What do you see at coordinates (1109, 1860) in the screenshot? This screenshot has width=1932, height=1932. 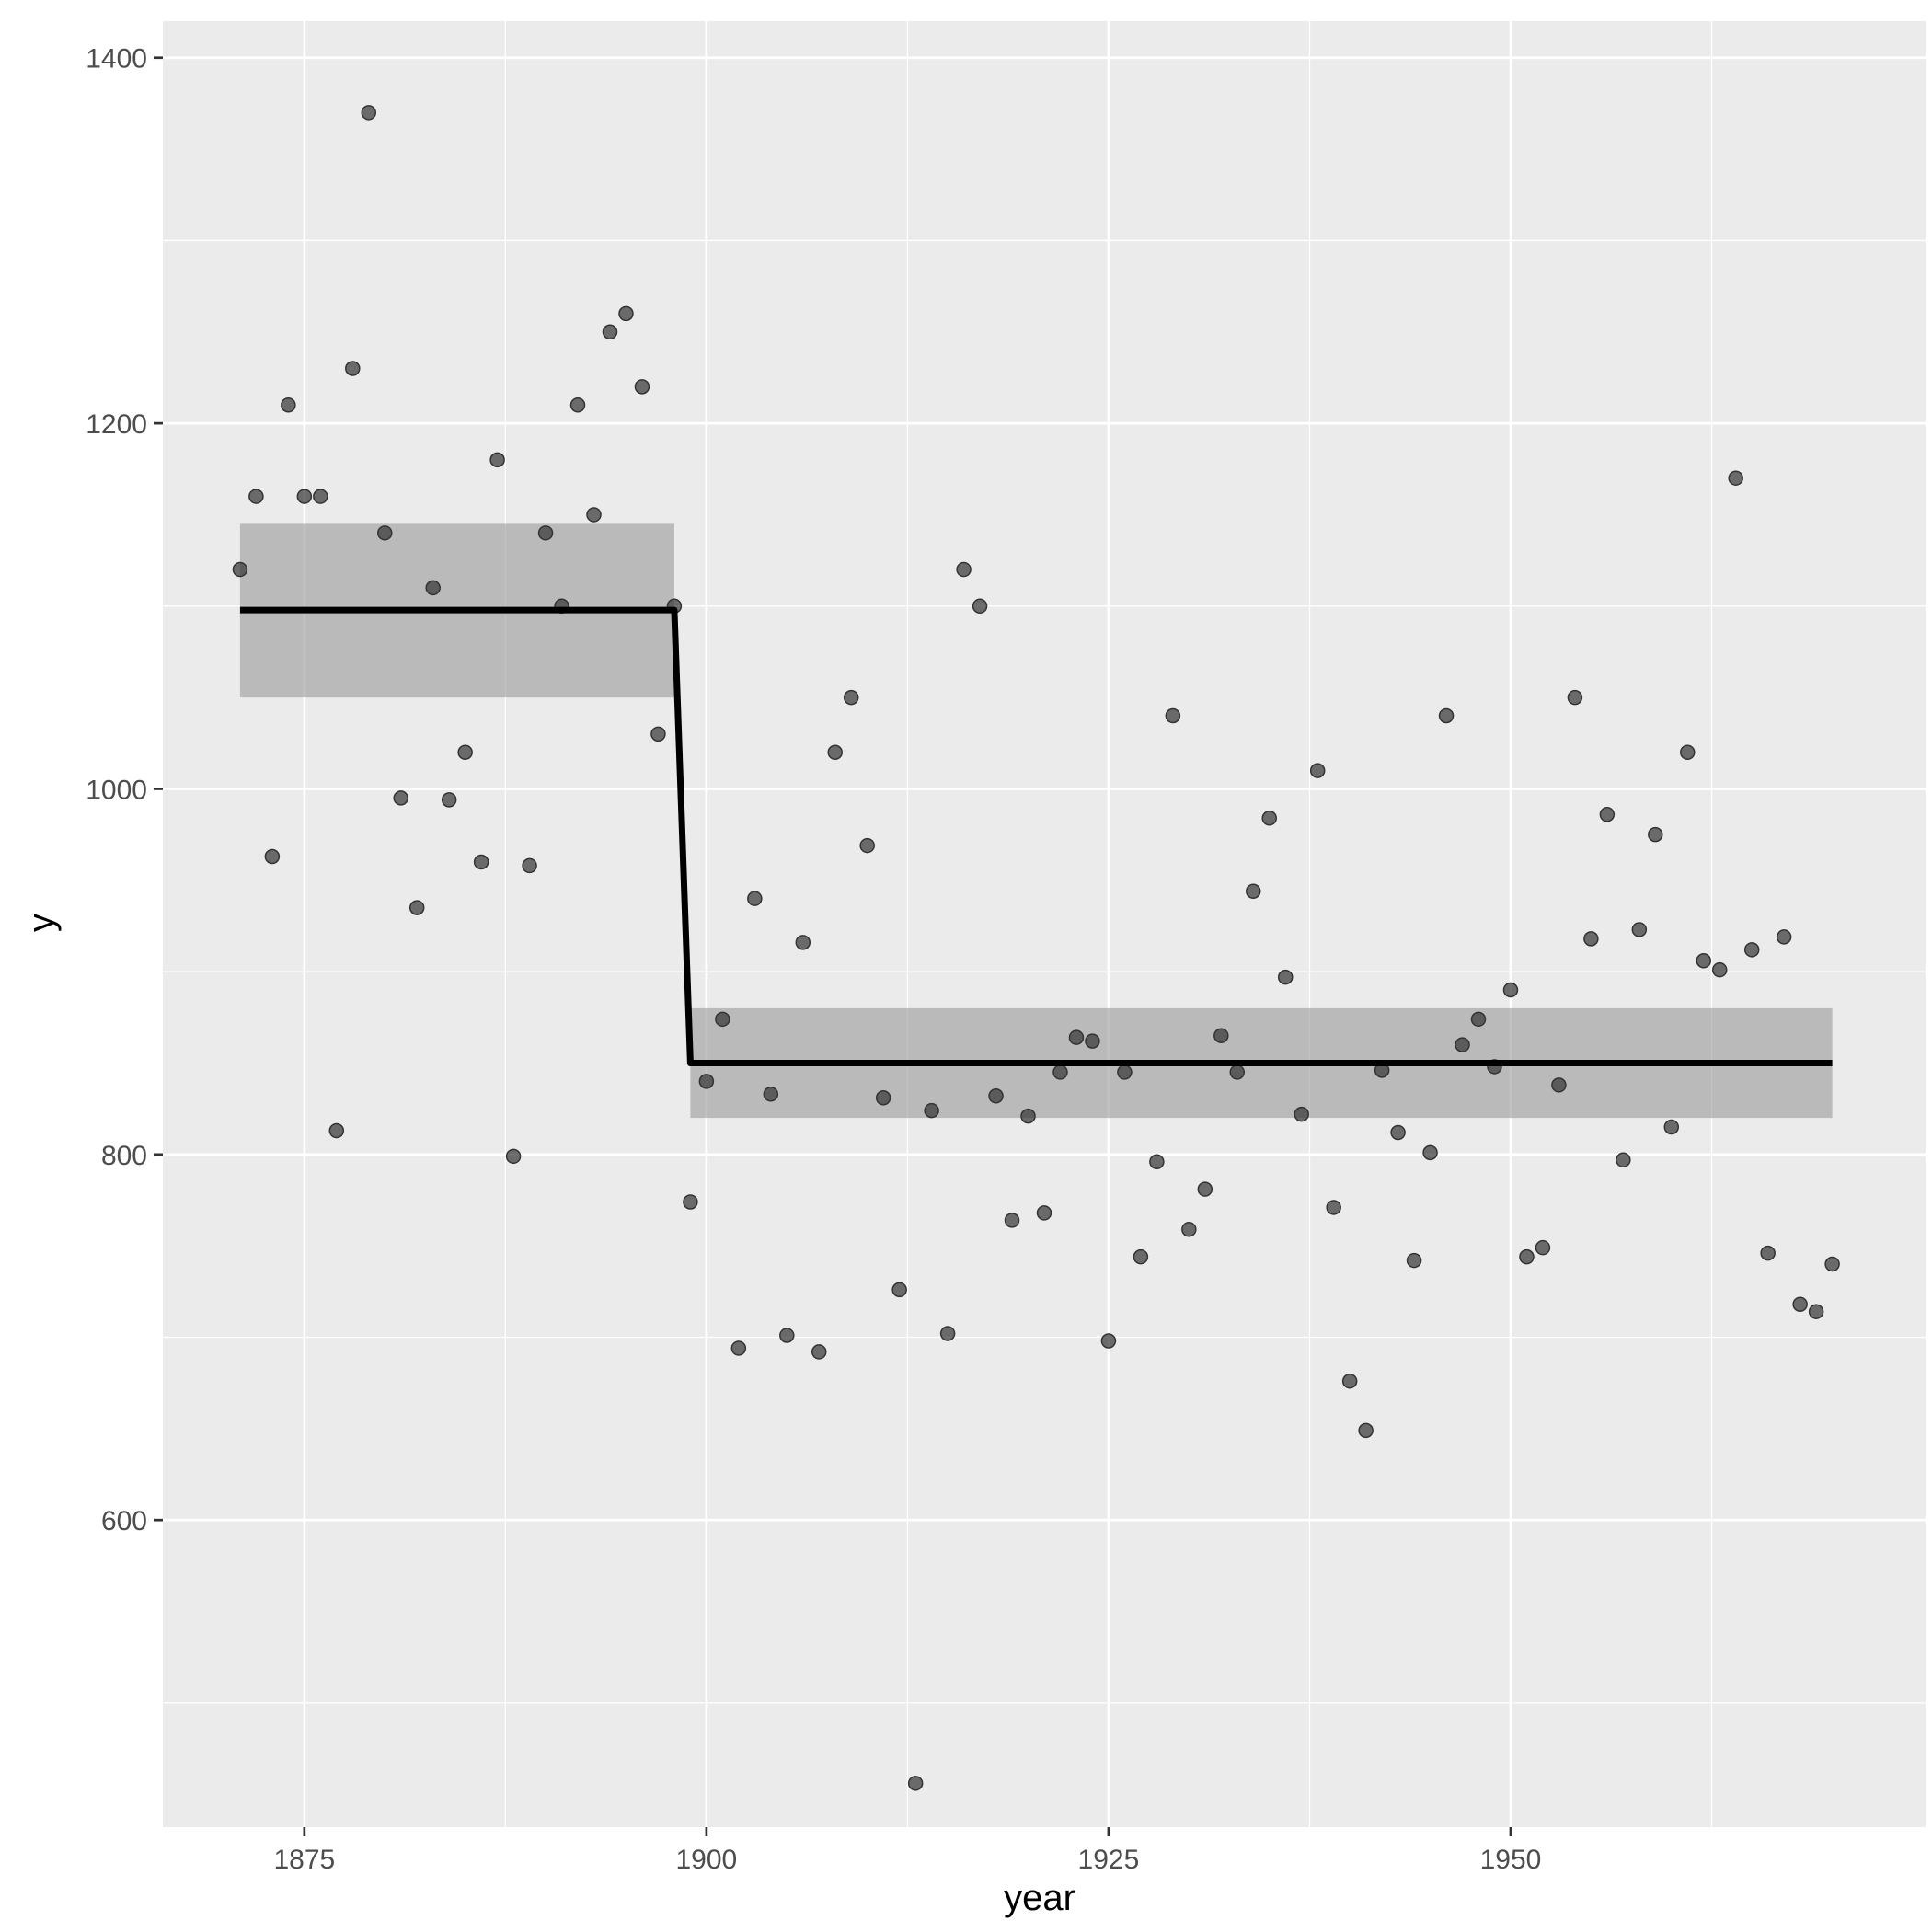 I see `x-tick-label: 1925` at bounding box center [1109, 1860].